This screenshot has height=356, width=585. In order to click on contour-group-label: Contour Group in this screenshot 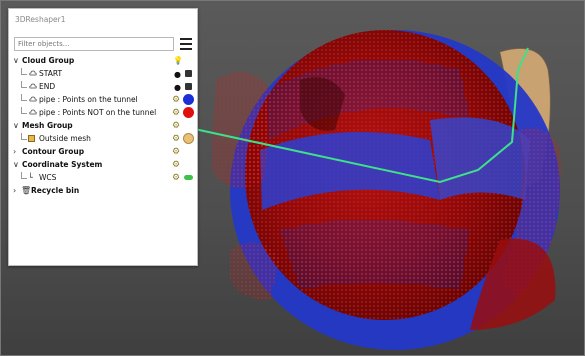, I will do `click(53, 151)`.